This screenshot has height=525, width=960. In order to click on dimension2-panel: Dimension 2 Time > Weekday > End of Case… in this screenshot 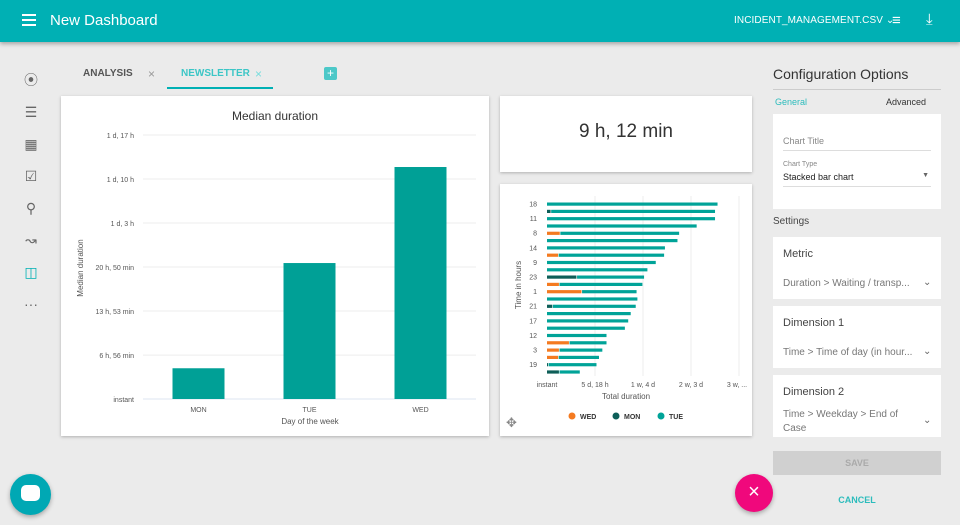, I will do `click(857, 406)`.